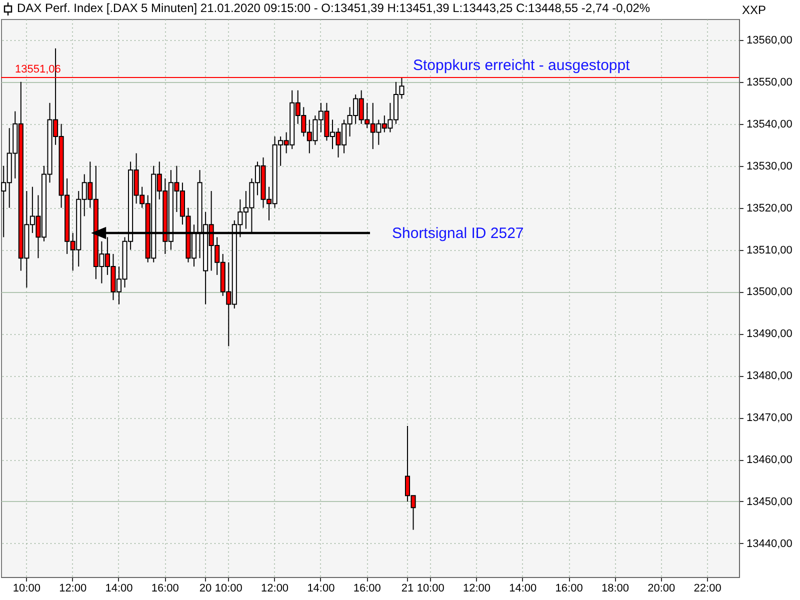 This screenshot has width=800, height=600. I want to click on y-tick-label: 13560,00, so click(769, 40).